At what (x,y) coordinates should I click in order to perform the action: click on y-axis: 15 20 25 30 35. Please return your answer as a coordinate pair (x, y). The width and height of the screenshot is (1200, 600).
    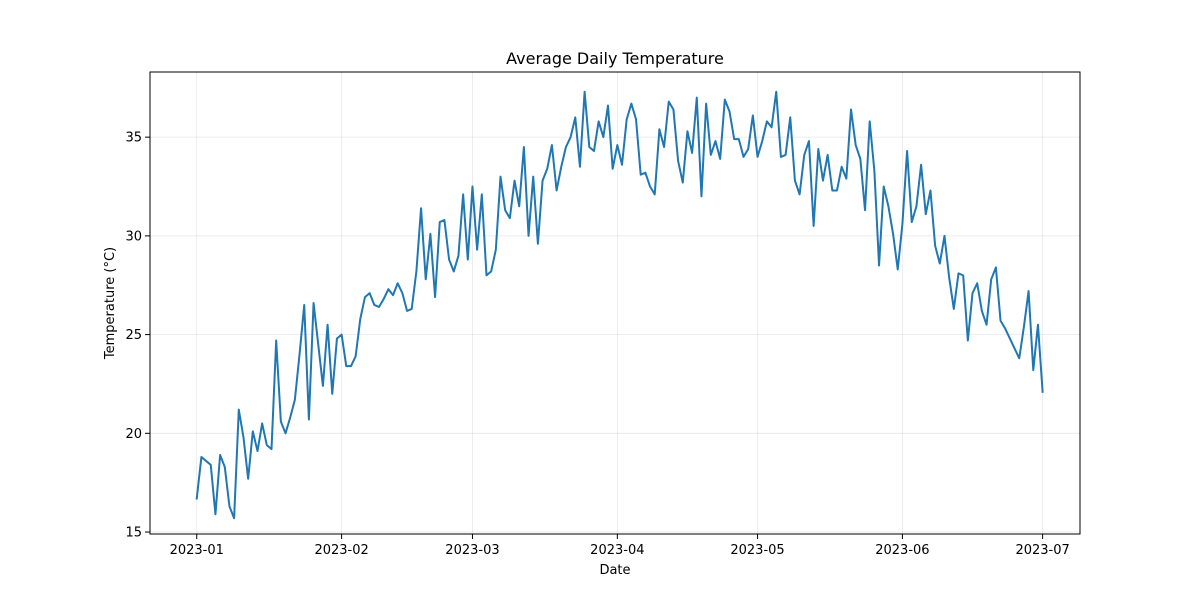
    Looking at the image, I should click on (137, 336).